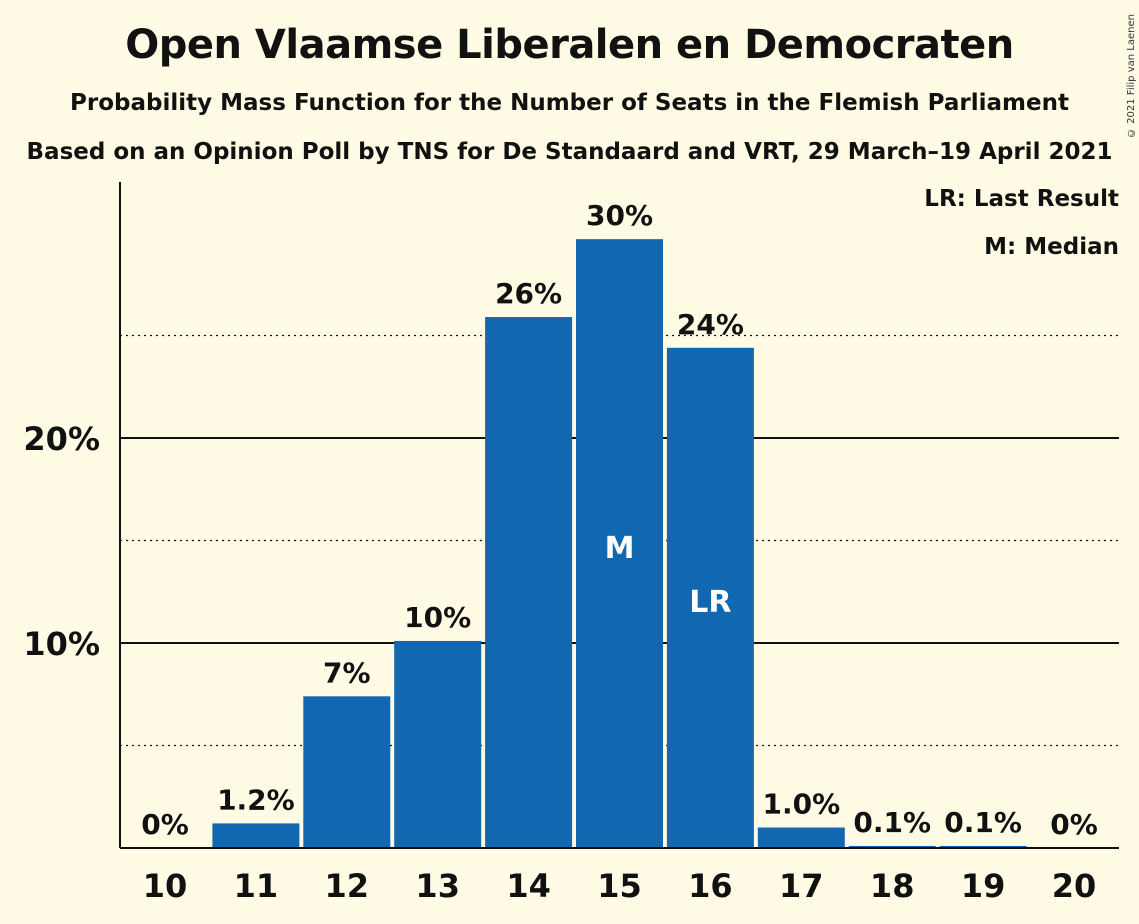  I want to click on last-result-marker: LR, so click(710, 602).